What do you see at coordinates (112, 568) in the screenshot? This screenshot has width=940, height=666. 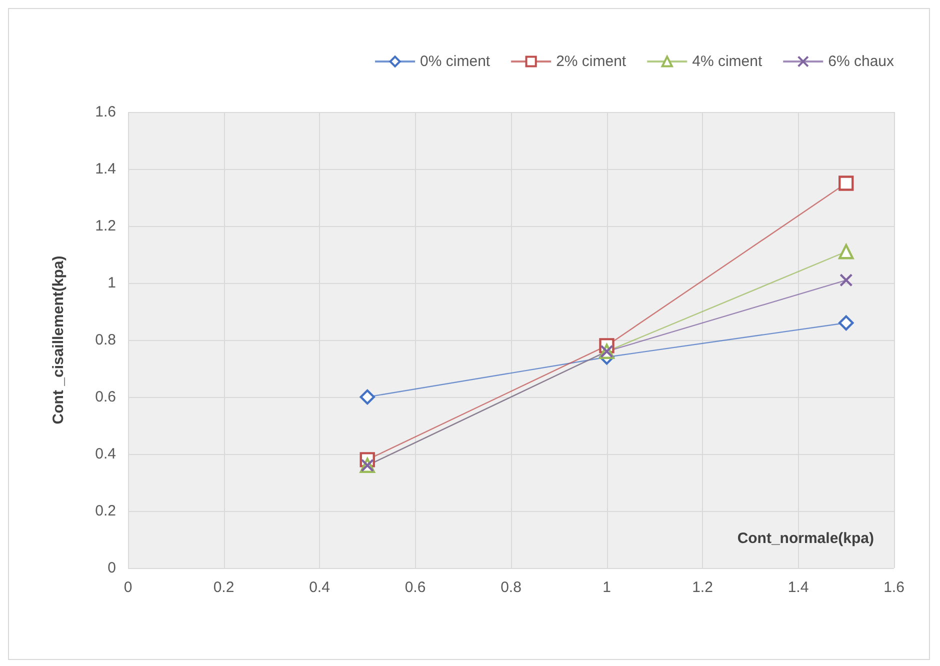 I see `y-tick-label: 0` at bounding box center [112, 568].